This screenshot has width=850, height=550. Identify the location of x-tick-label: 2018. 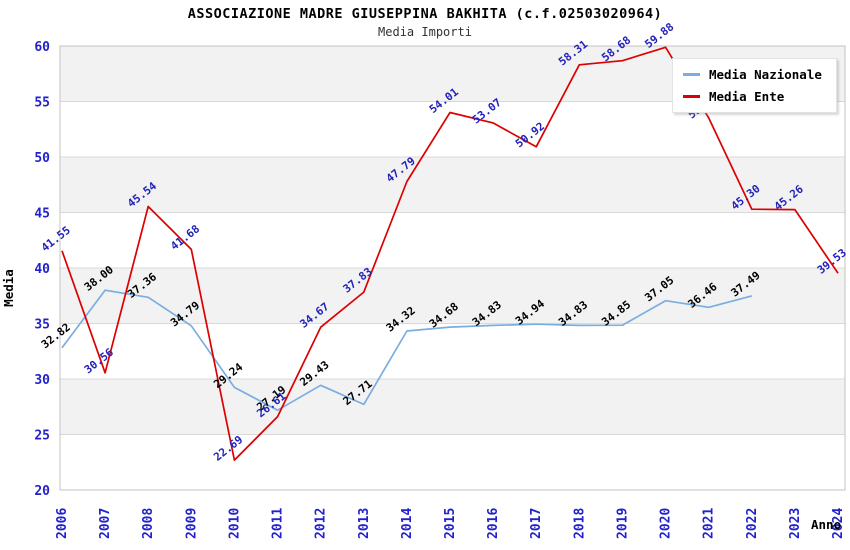
(579, 523).